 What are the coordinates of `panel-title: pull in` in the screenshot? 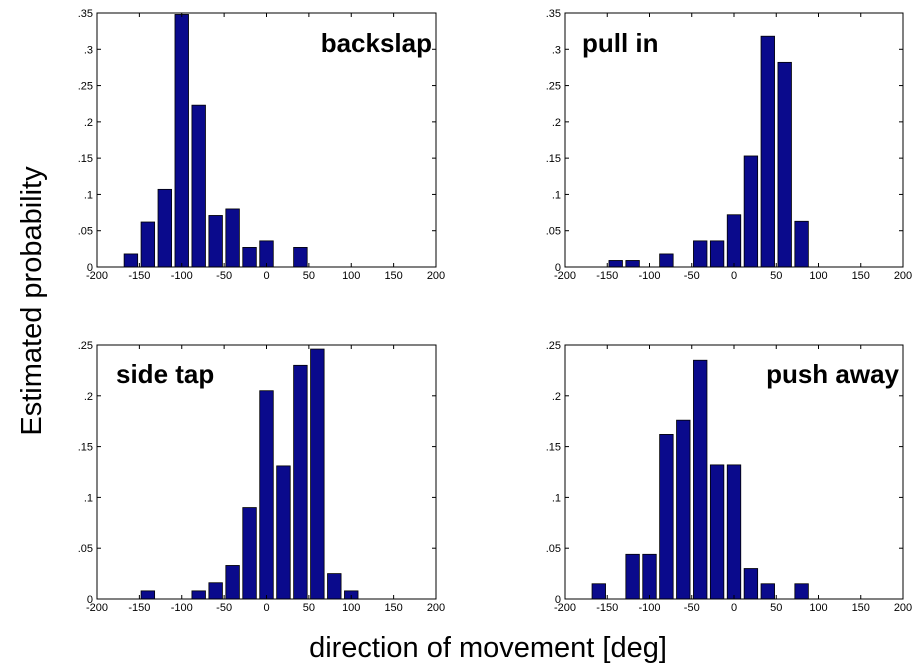 It's located at (620, 43).